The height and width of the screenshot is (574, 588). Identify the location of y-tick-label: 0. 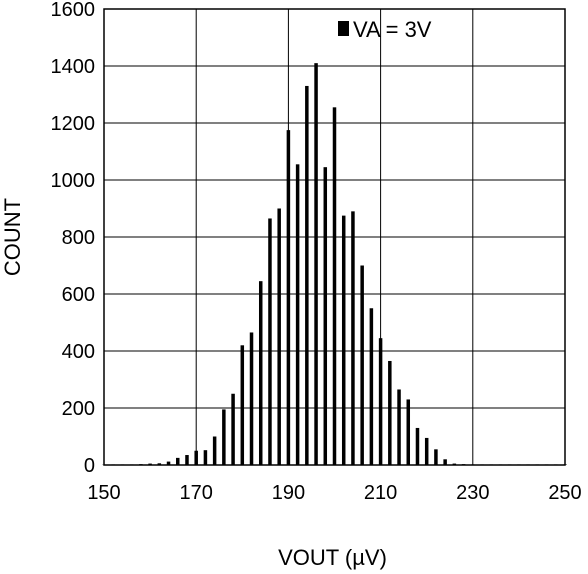
(89, 466).